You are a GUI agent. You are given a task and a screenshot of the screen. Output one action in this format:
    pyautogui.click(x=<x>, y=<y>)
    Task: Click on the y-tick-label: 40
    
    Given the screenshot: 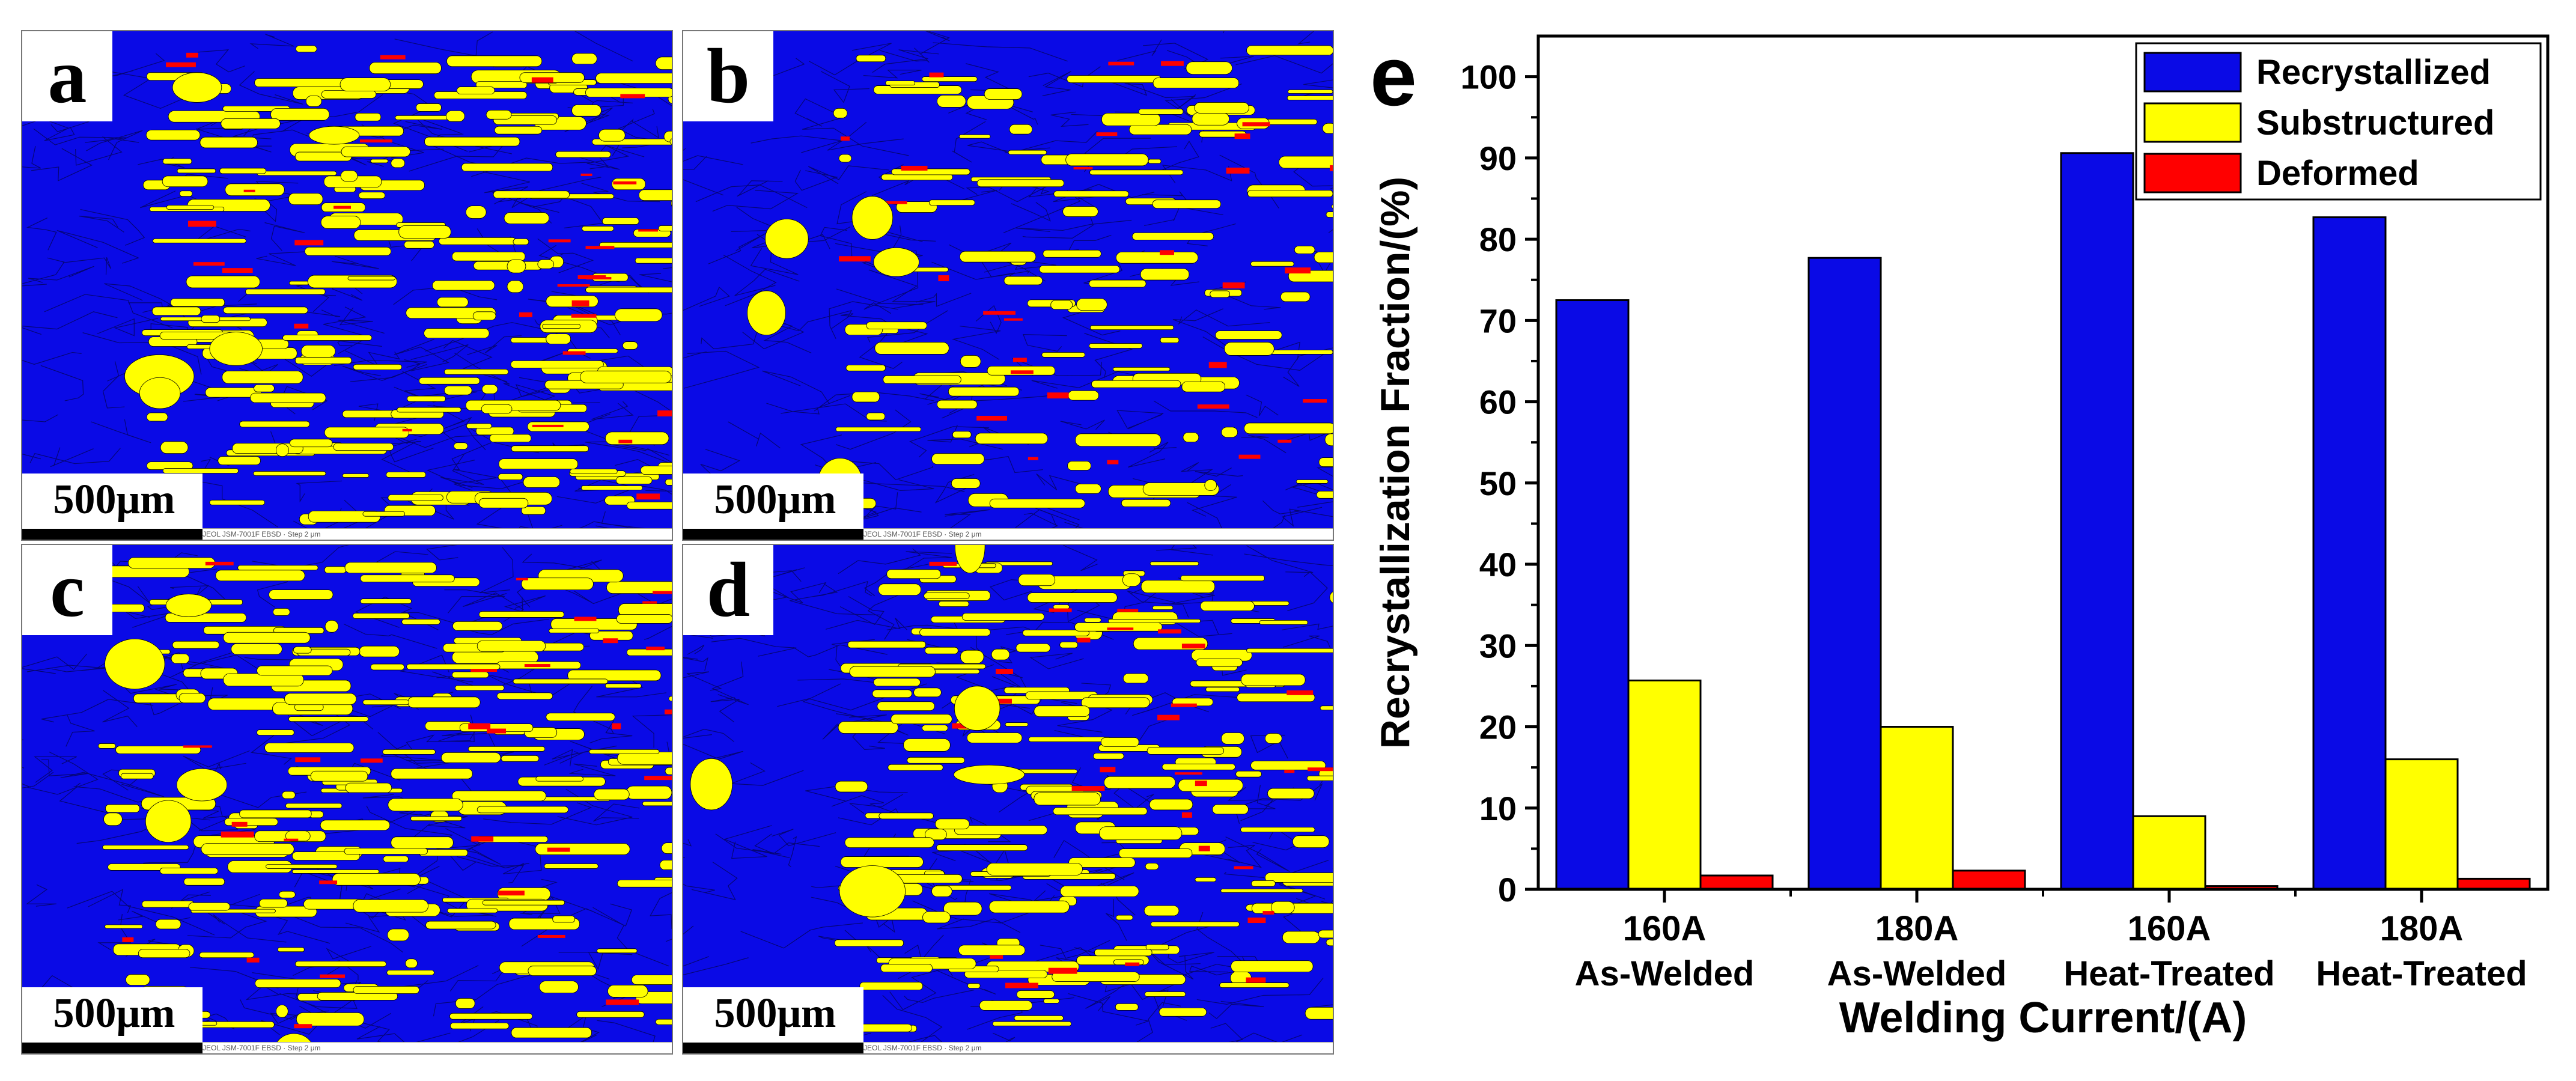 What is the action you would take?
    pyautogui.click(x=1498, y=564)
    